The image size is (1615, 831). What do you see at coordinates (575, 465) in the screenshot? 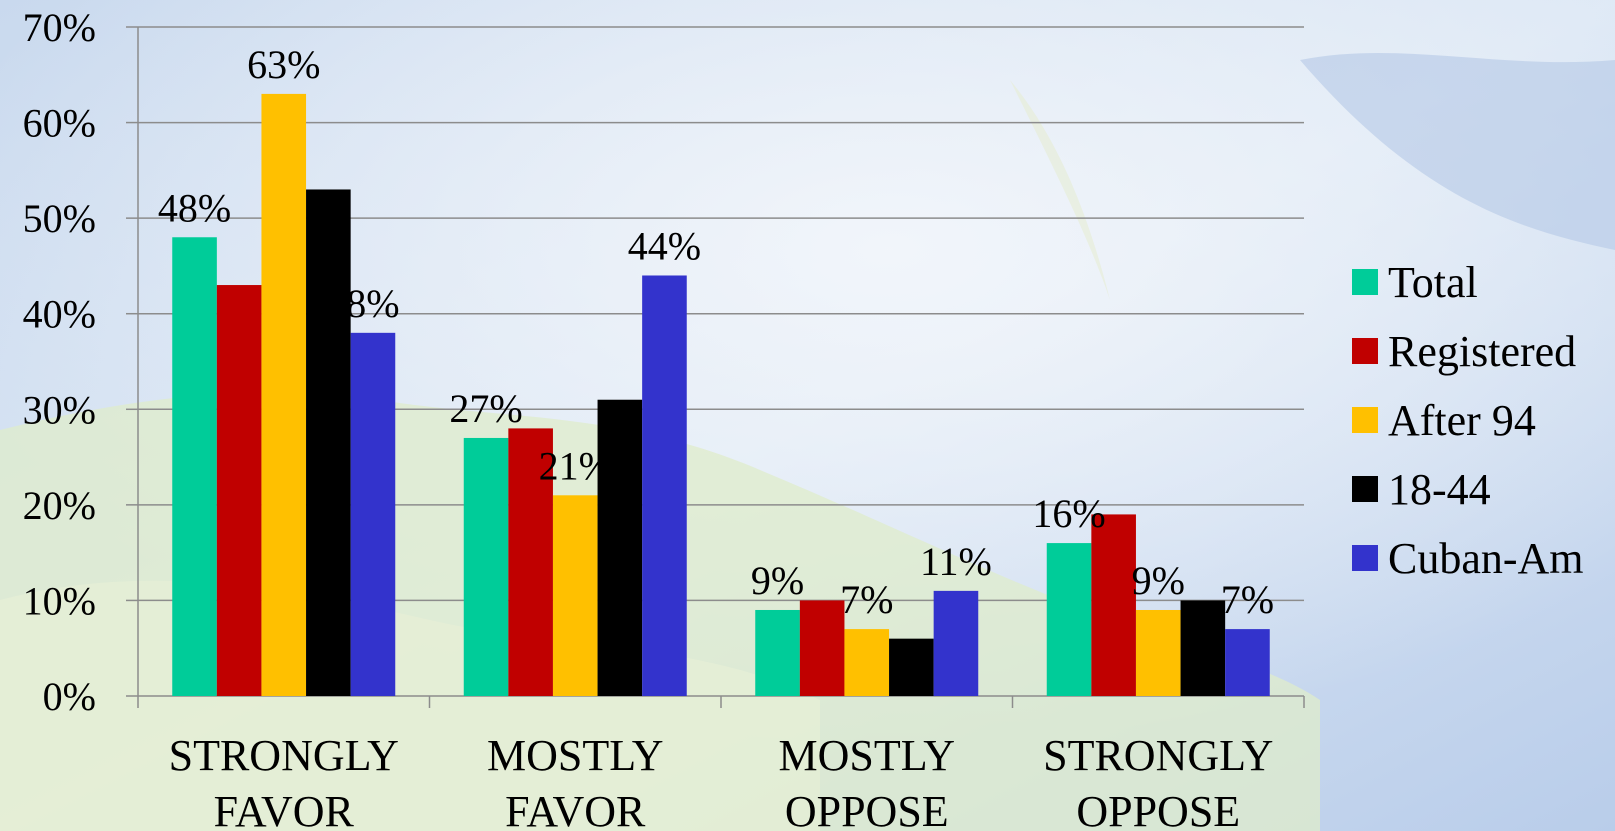
I see `data-label: 21%` at bounding box center [575, 465].